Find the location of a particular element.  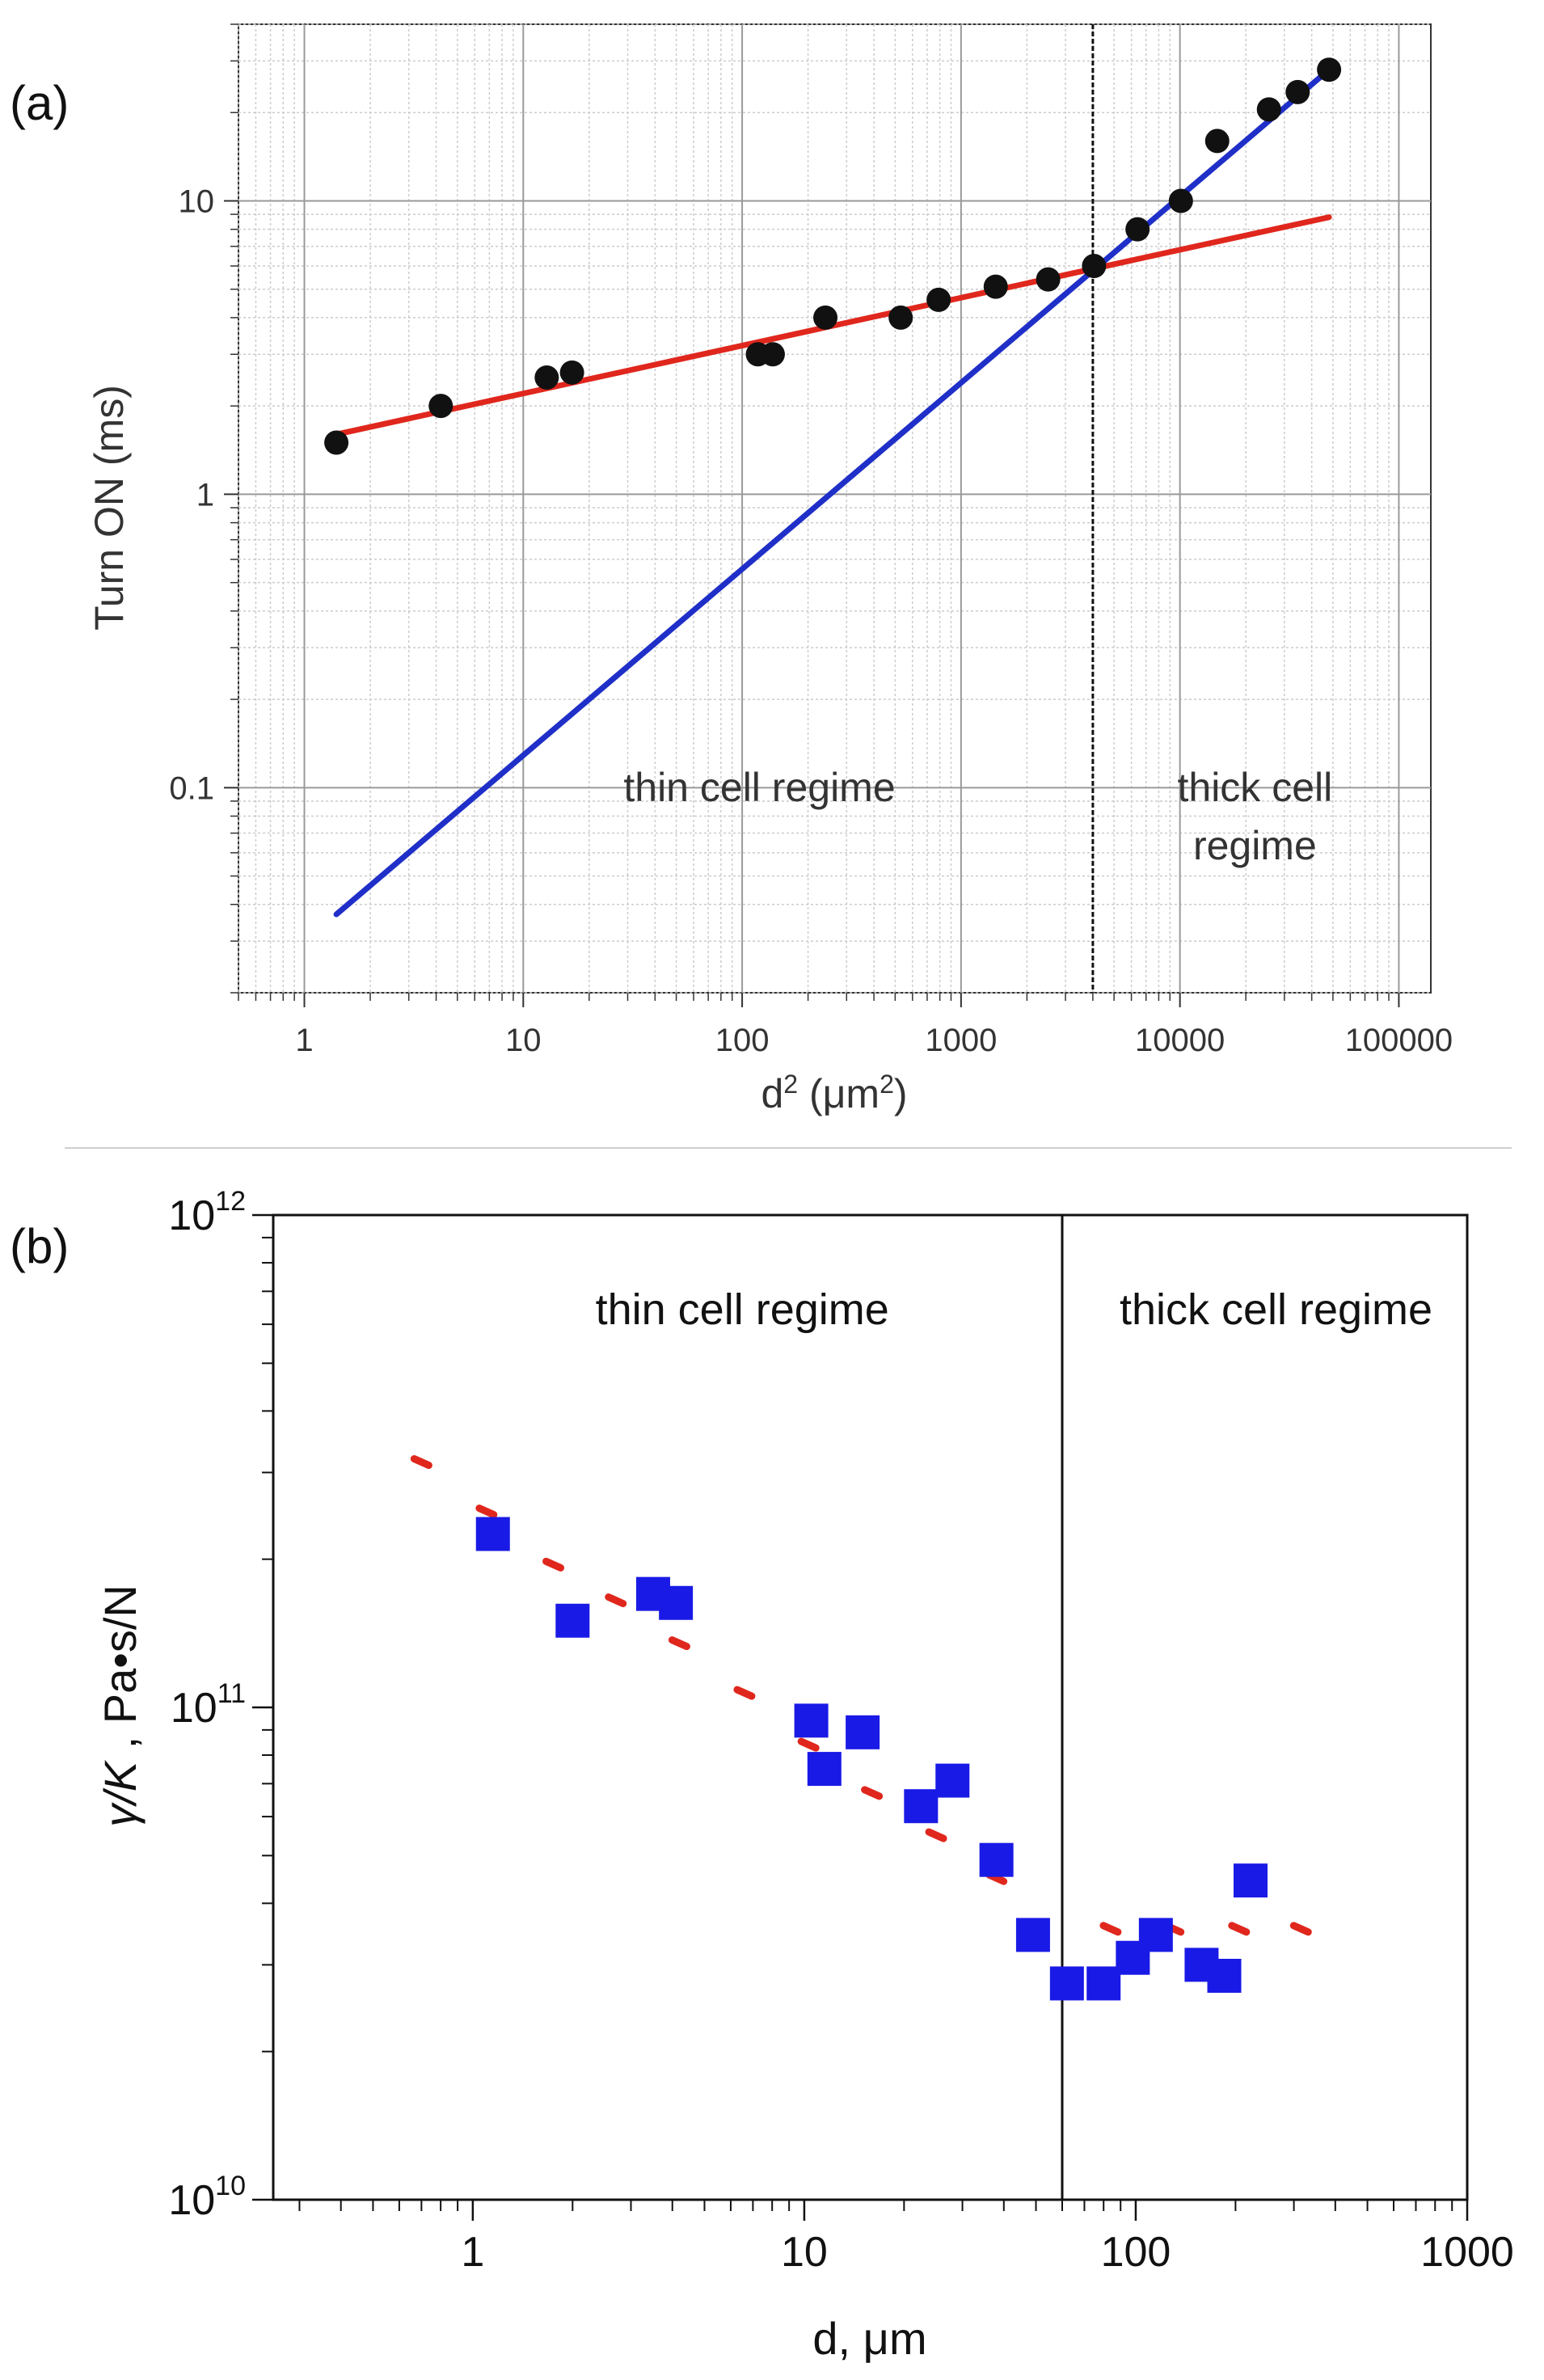

y-tick-label: 1 is located at coordinates (205, 495).